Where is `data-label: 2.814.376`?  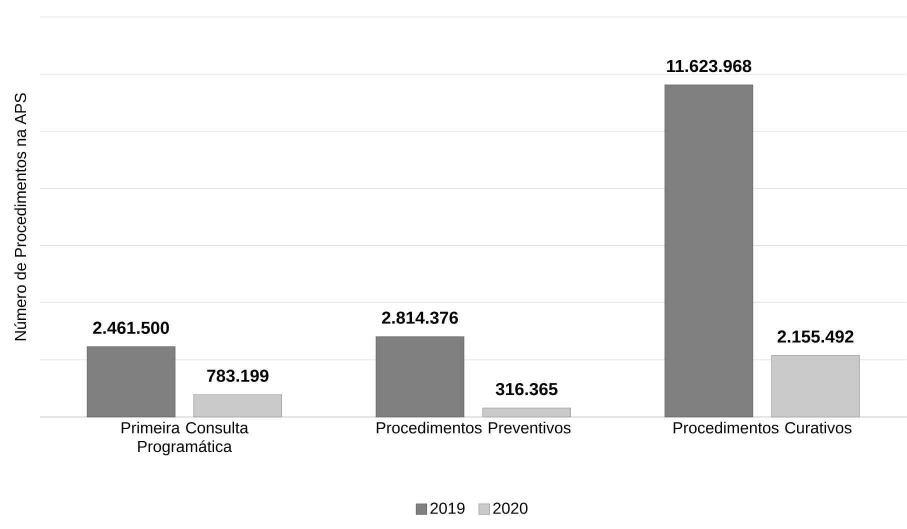 data-label: 2.814.376 is located at coordinates (420, 318).